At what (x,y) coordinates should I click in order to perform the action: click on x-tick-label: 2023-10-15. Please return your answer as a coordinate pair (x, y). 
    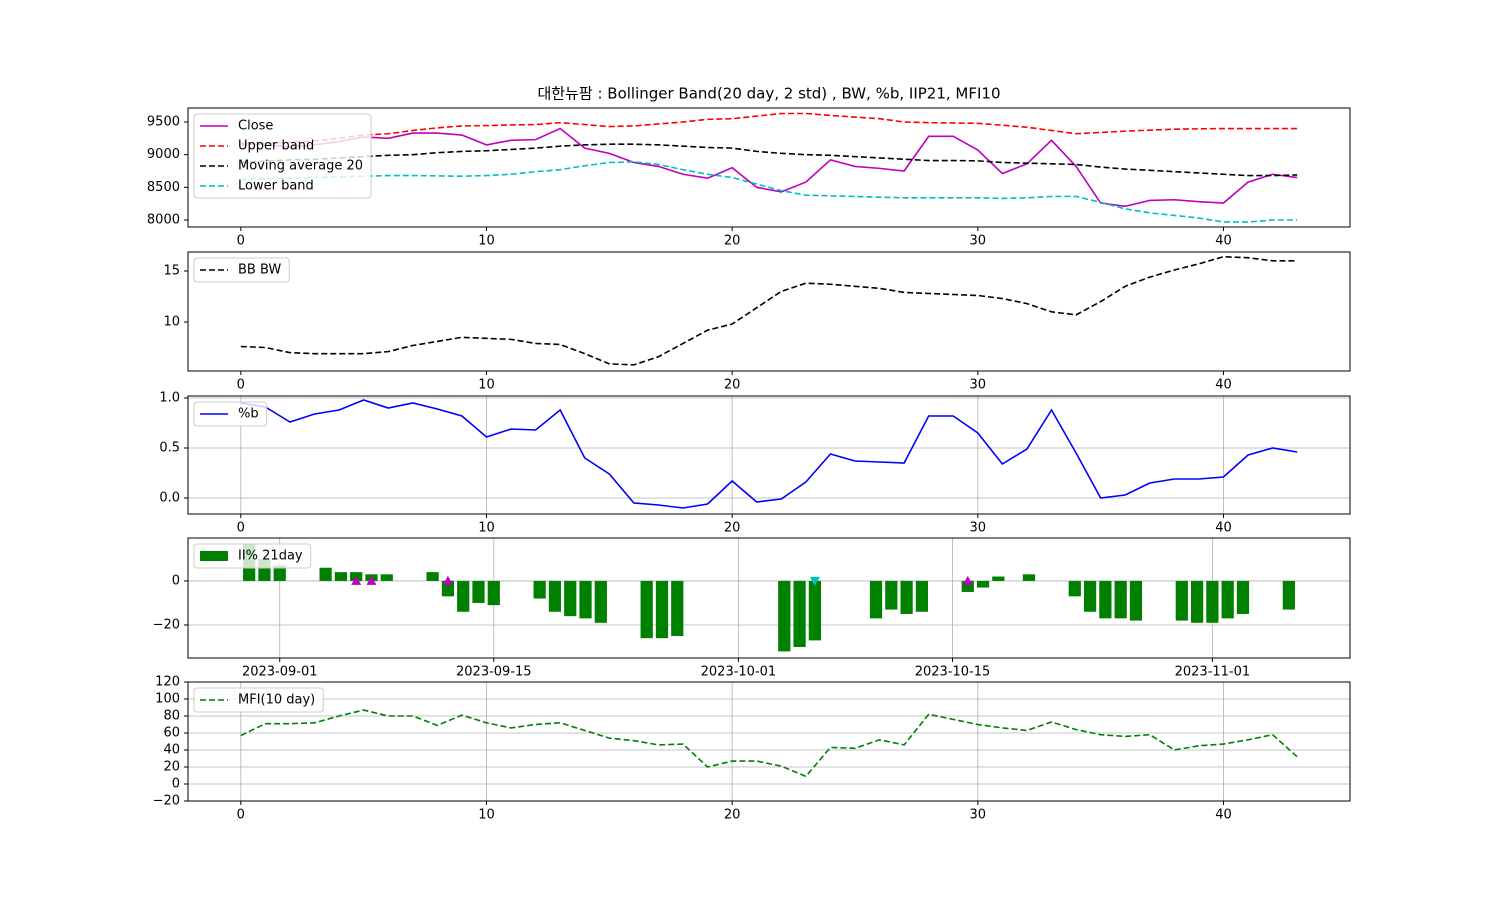
    Looking at the image, I should click on (953, 672).